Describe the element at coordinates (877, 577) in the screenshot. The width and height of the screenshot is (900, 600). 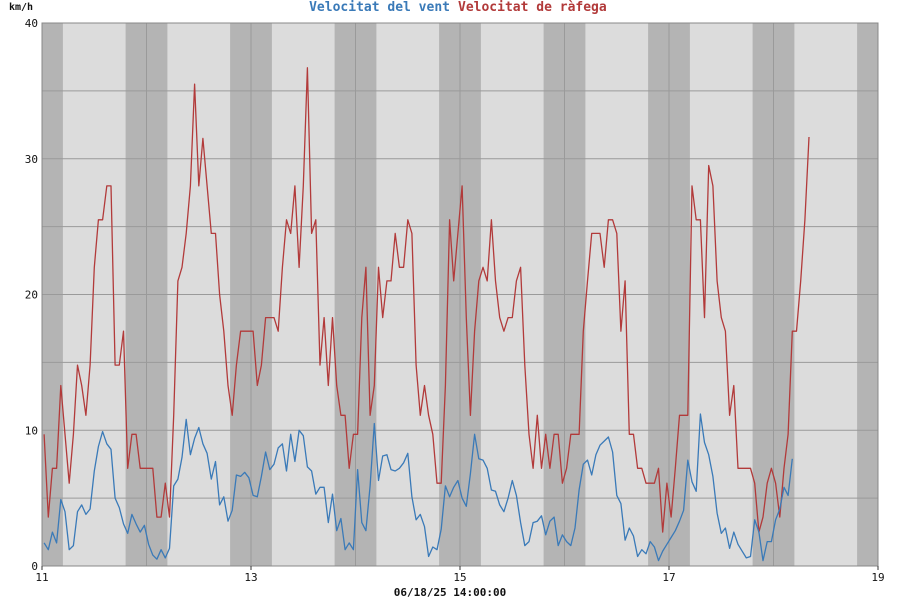
I see `x-tick-label: 19` at that location.